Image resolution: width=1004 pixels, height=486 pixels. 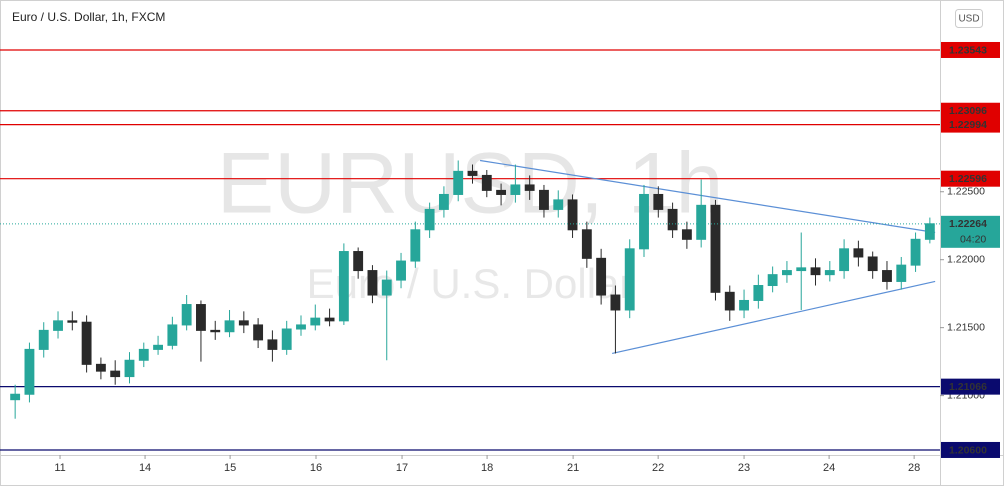 What do you see at coordinates (914, 468) in the screenshot?
I see `x-tick-label: 28` at bounding box center [914, 468].